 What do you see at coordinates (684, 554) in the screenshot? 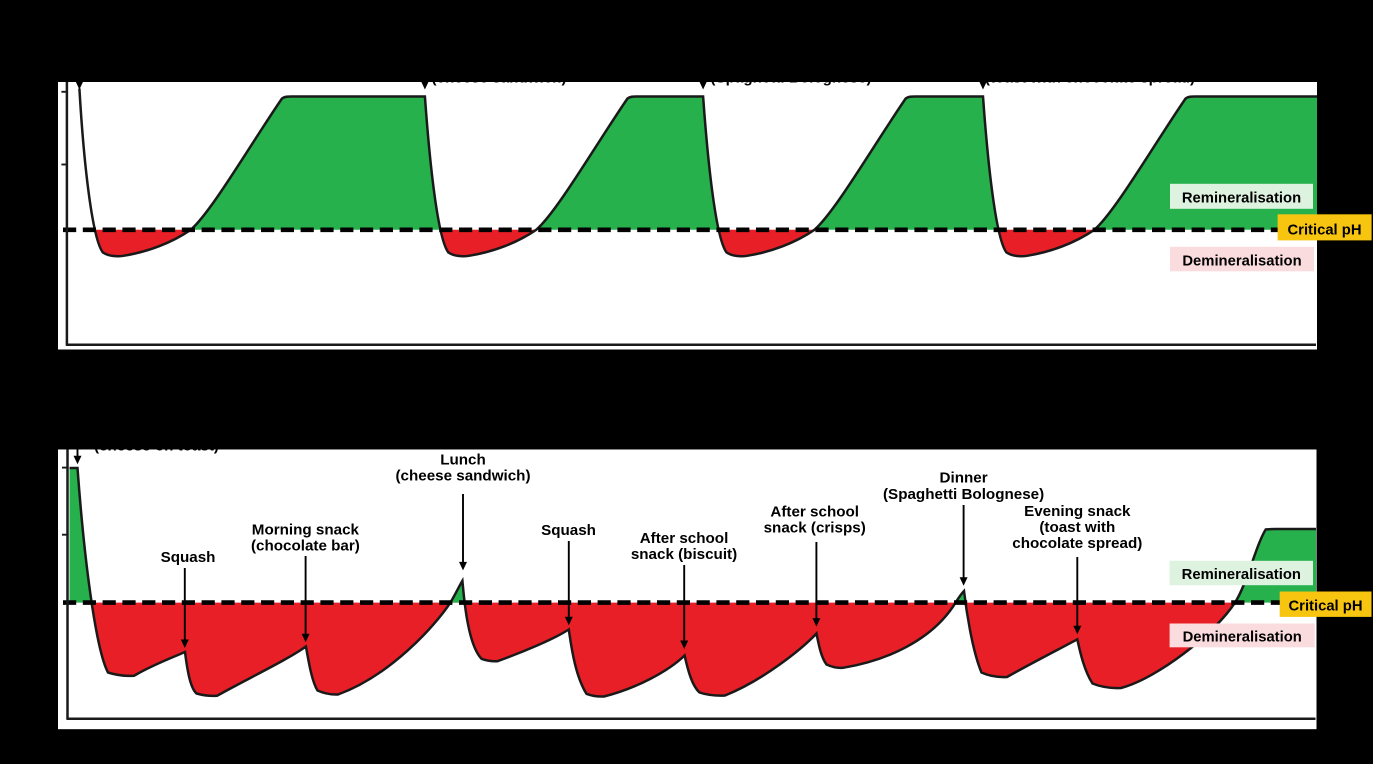
I see `svg-text: snack (biscuit)` at bounding box center [684, 554].